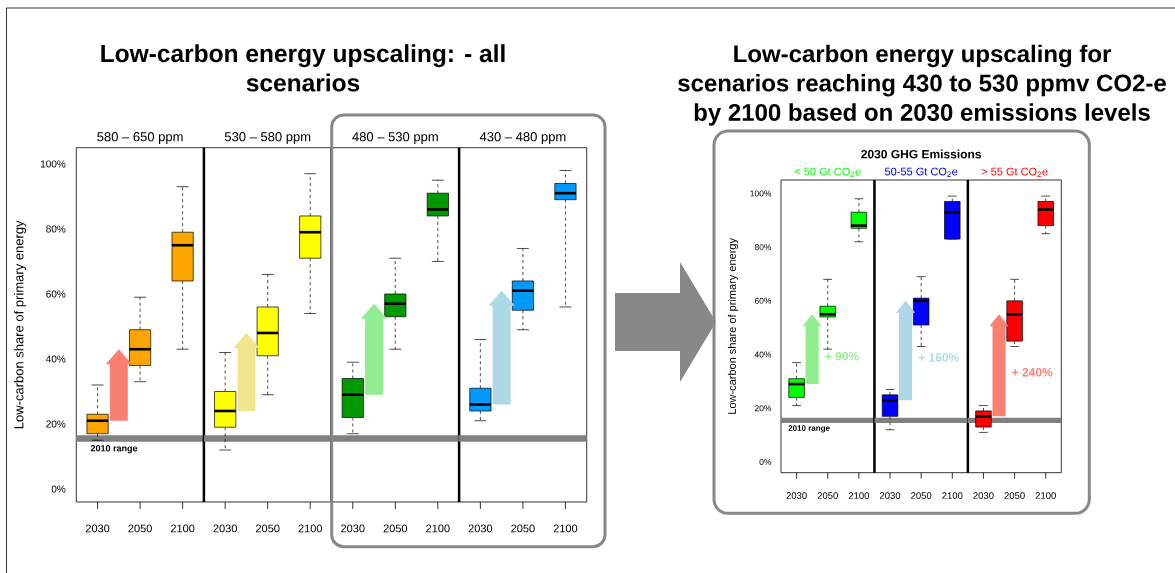  Describe the element at coordinates (140, 138) in the screenshot. I see `chart-subtitle: 580 – 650 ppm` at that location.